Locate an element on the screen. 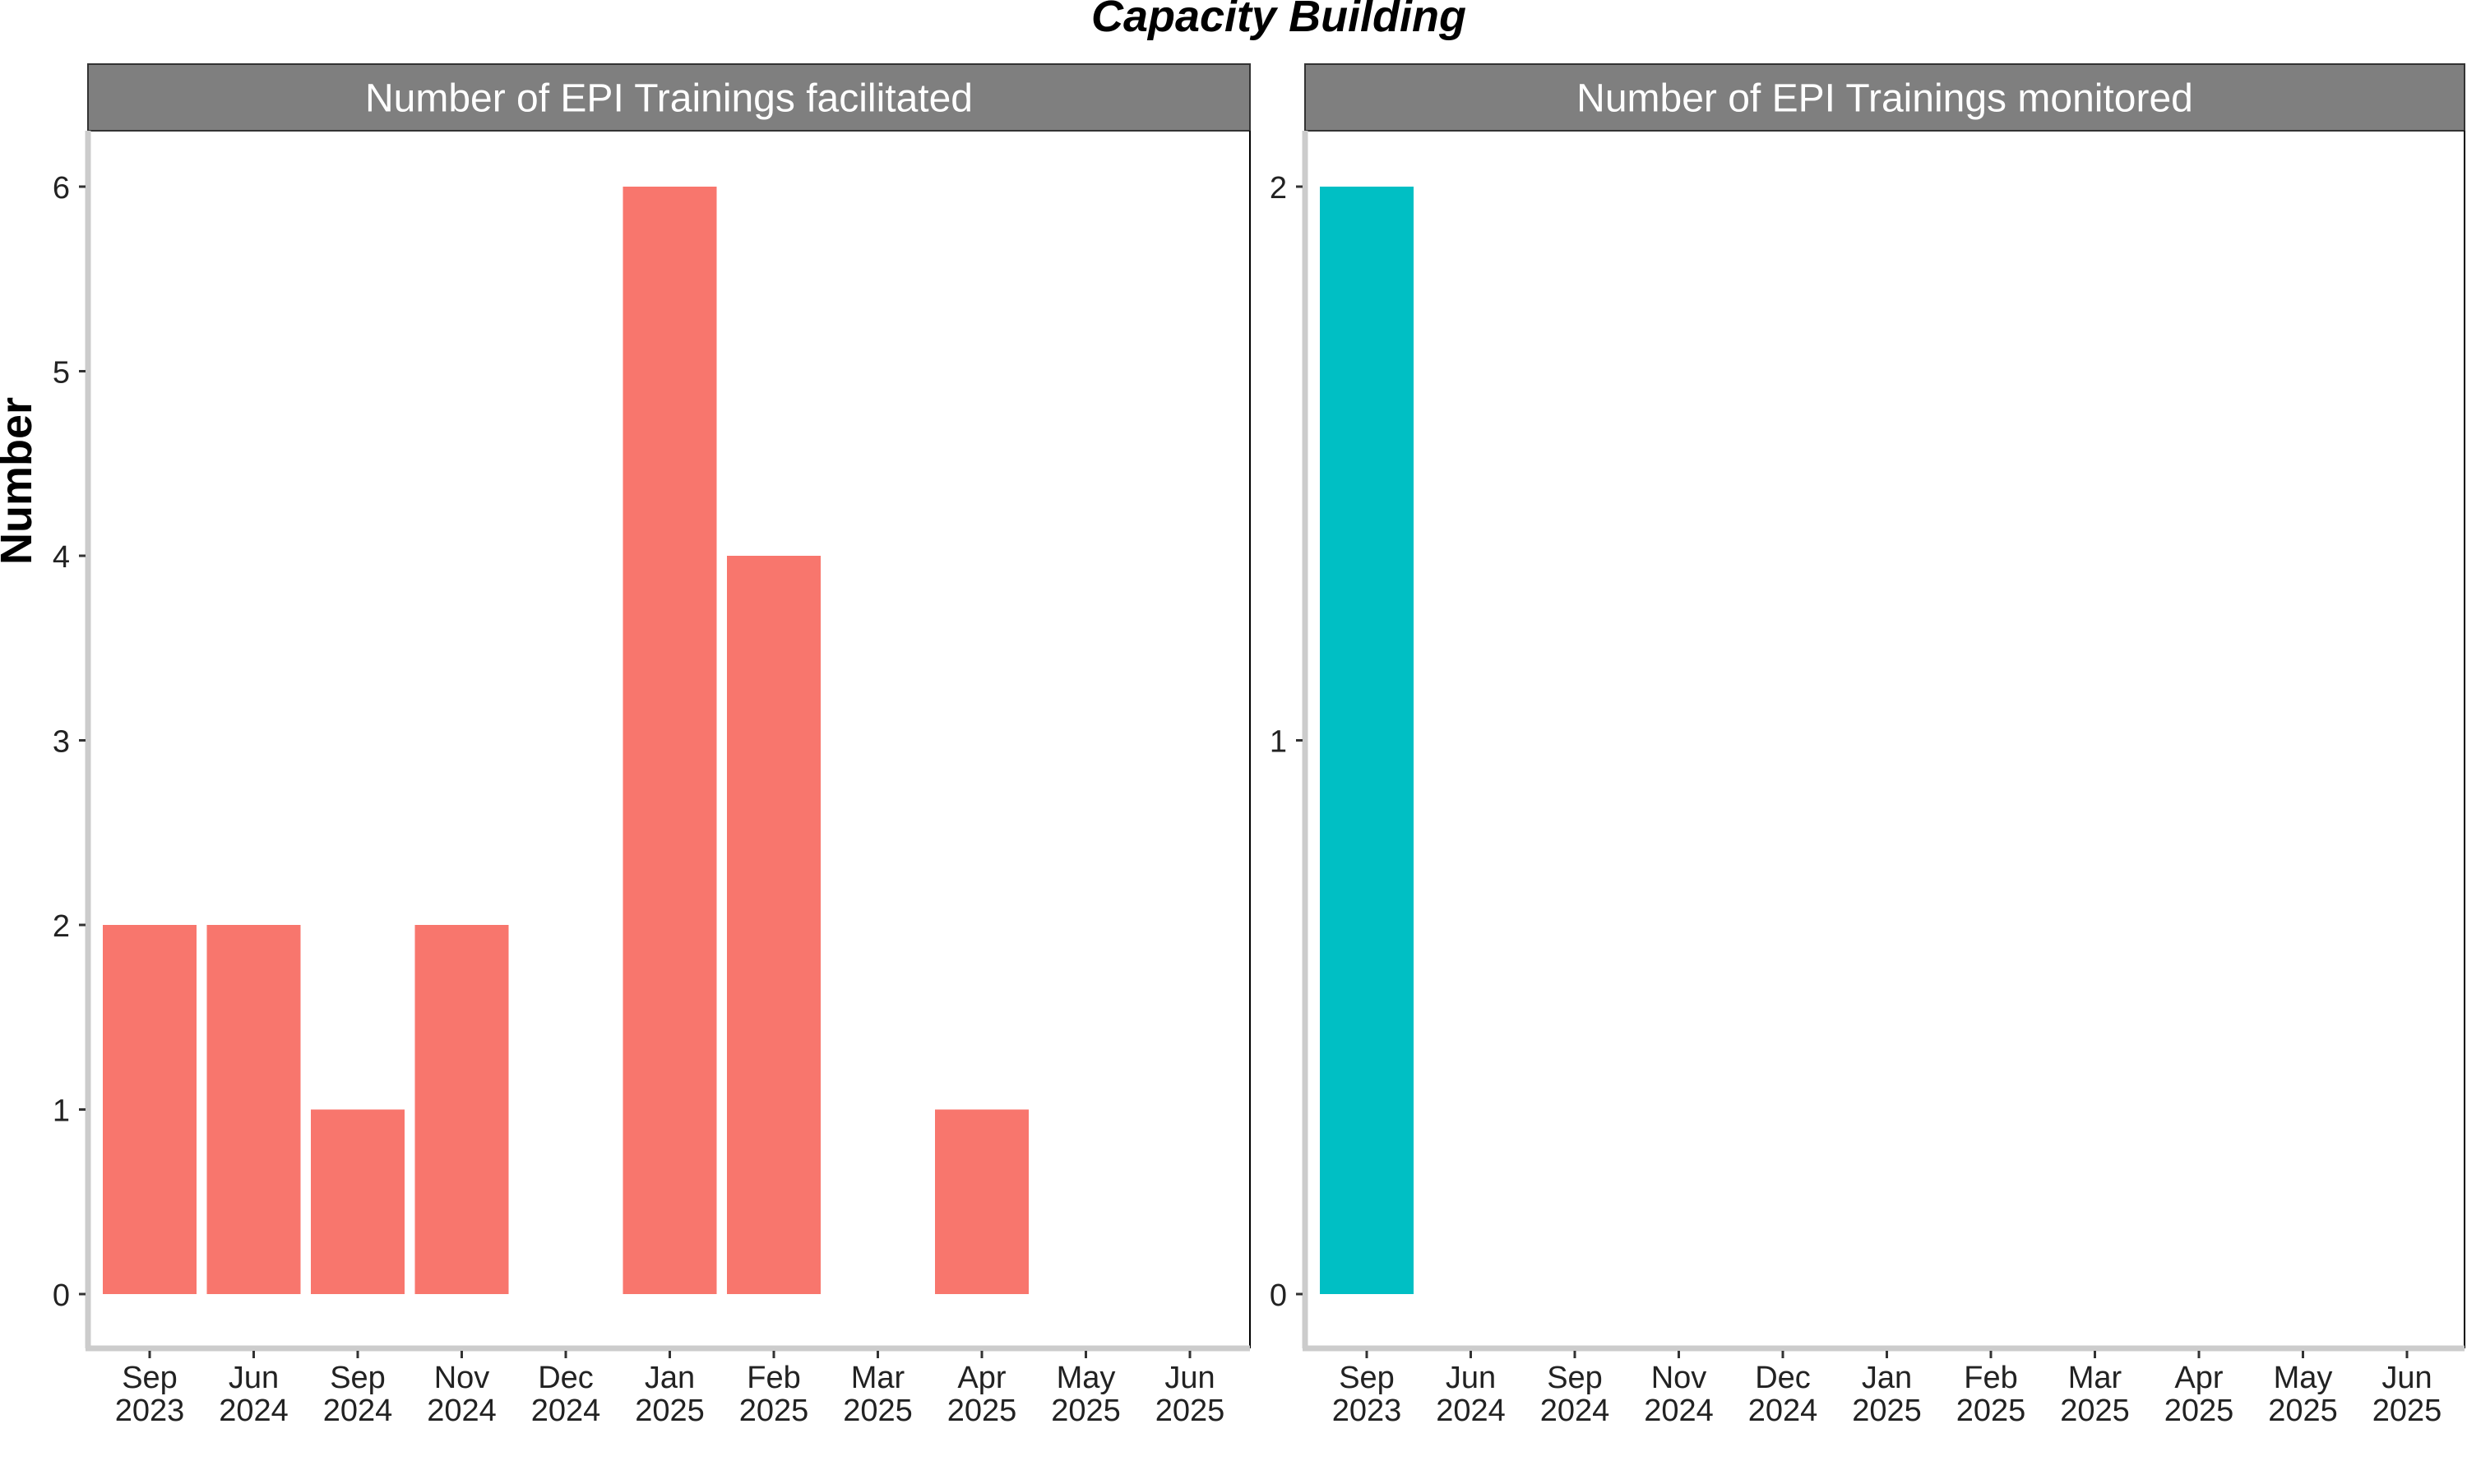 The width and height of the screenshot is (2467, 1484). panel-title-monitored: Number of EPI Trainings monitored is located at coordinates (1885, 99).